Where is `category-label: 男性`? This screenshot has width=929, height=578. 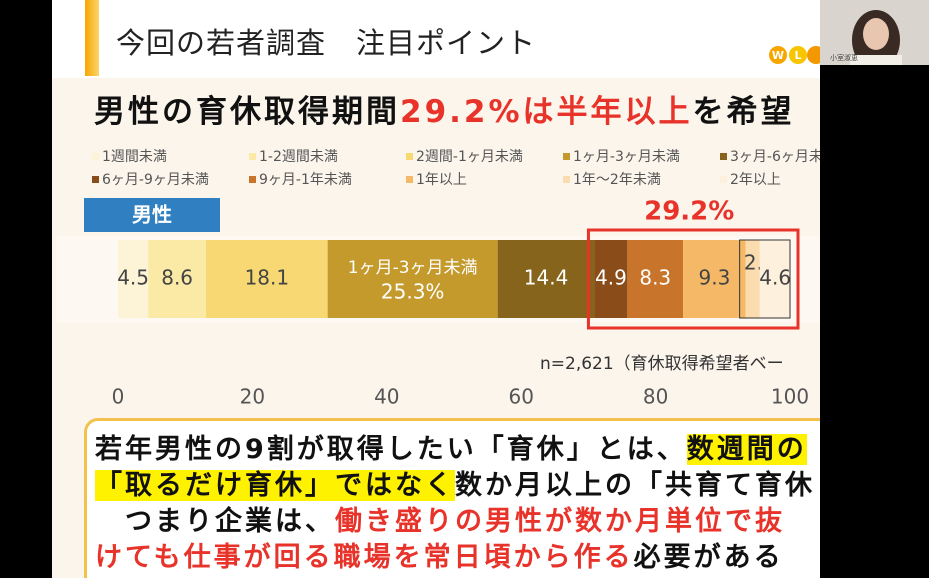 category-label: 男性 is located at coordinates (152, 215).